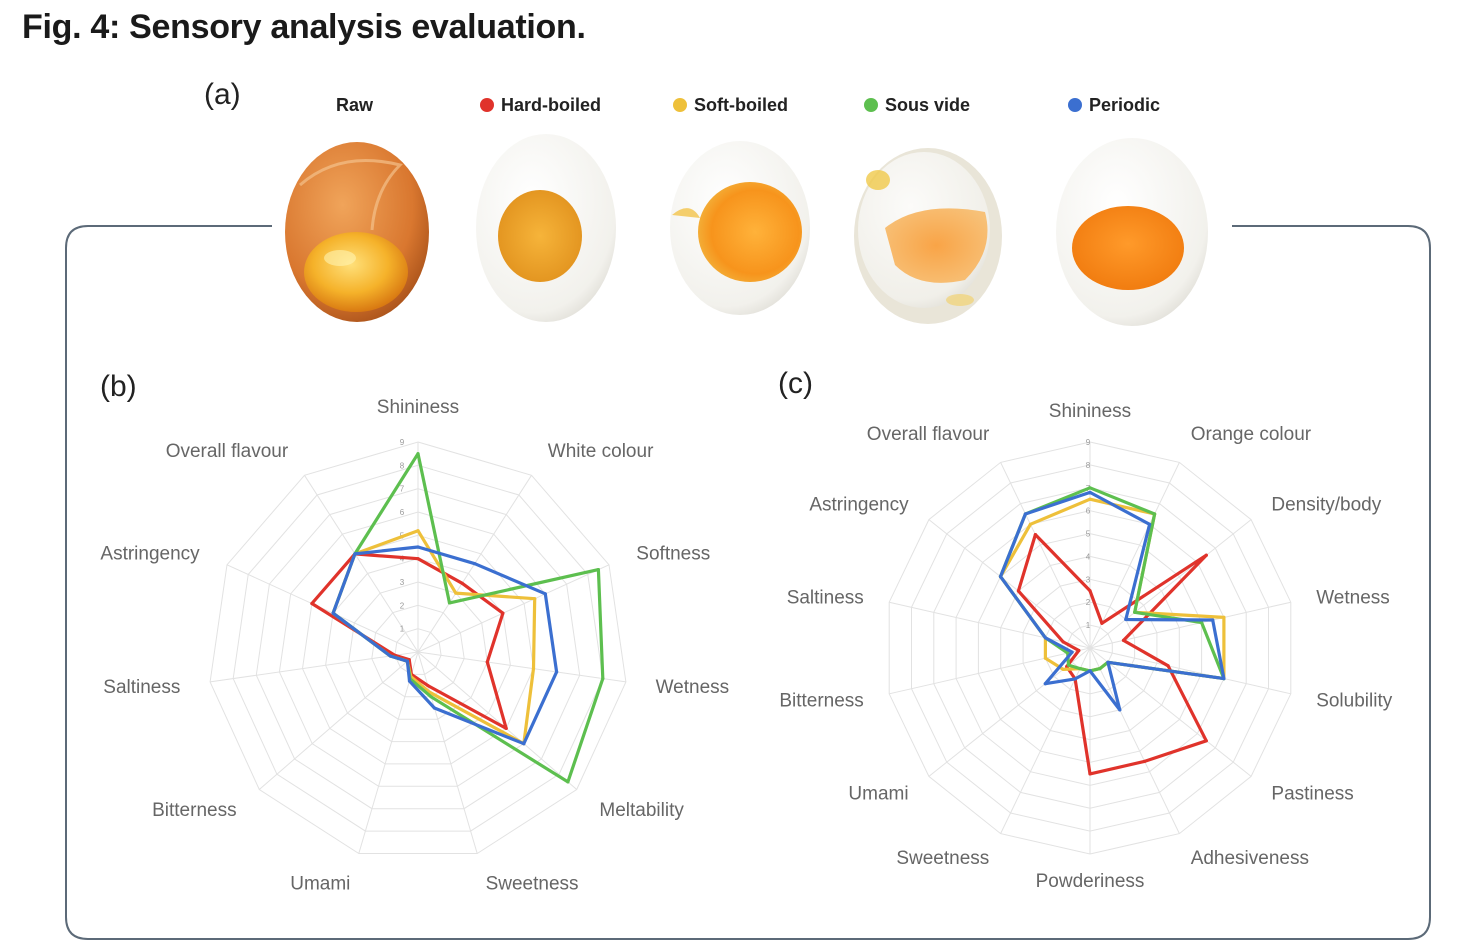 This screenshot has height=952, width=1460. What do you see at coordinates (320, 883) in the screenshot?
I see `axis-label: Umami` at bounding box center [320, 883].